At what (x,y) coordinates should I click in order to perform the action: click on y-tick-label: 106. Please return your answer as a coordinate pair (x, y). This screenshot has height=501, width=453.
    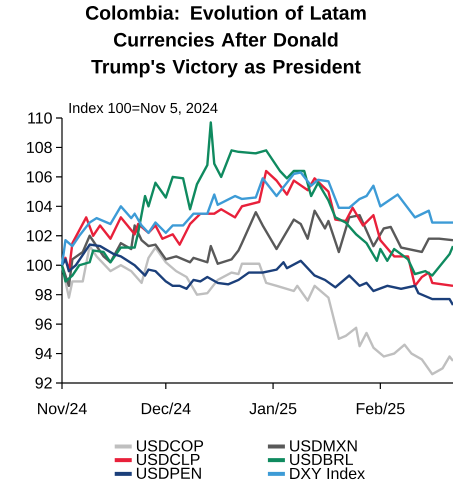
    Looking at the image, I should click on (39, 177).